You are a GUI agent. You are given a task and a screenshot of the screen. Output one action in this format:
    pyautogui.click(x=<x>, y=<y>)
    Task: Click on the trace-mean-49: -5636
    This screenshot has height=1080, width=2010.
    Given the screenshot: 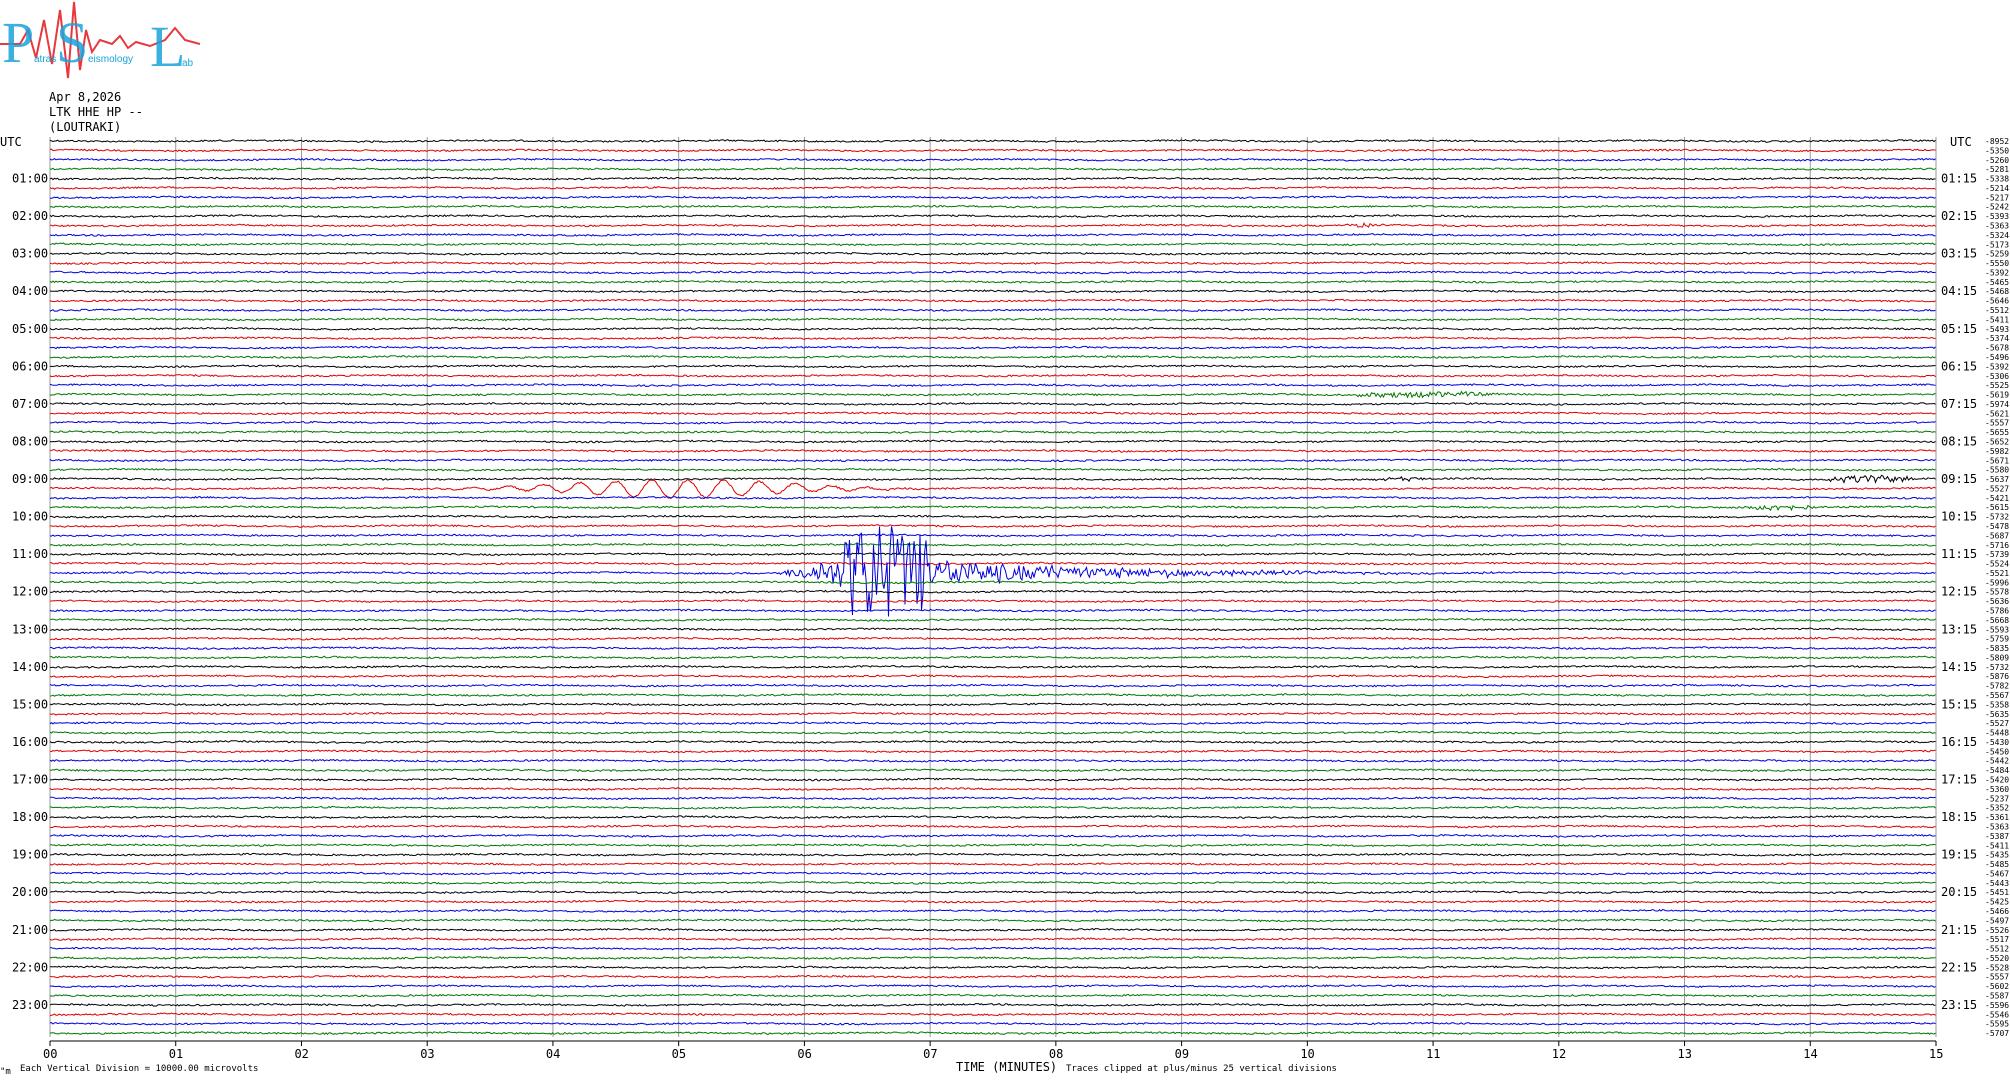 What is the action you would take?
    pyautogui.click(x=1997, y=601)
    